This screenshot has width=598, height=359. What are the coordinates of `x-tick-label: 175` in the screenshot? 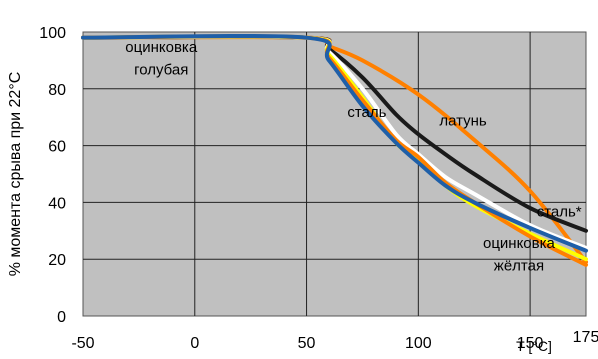 It's located at (585, 337).